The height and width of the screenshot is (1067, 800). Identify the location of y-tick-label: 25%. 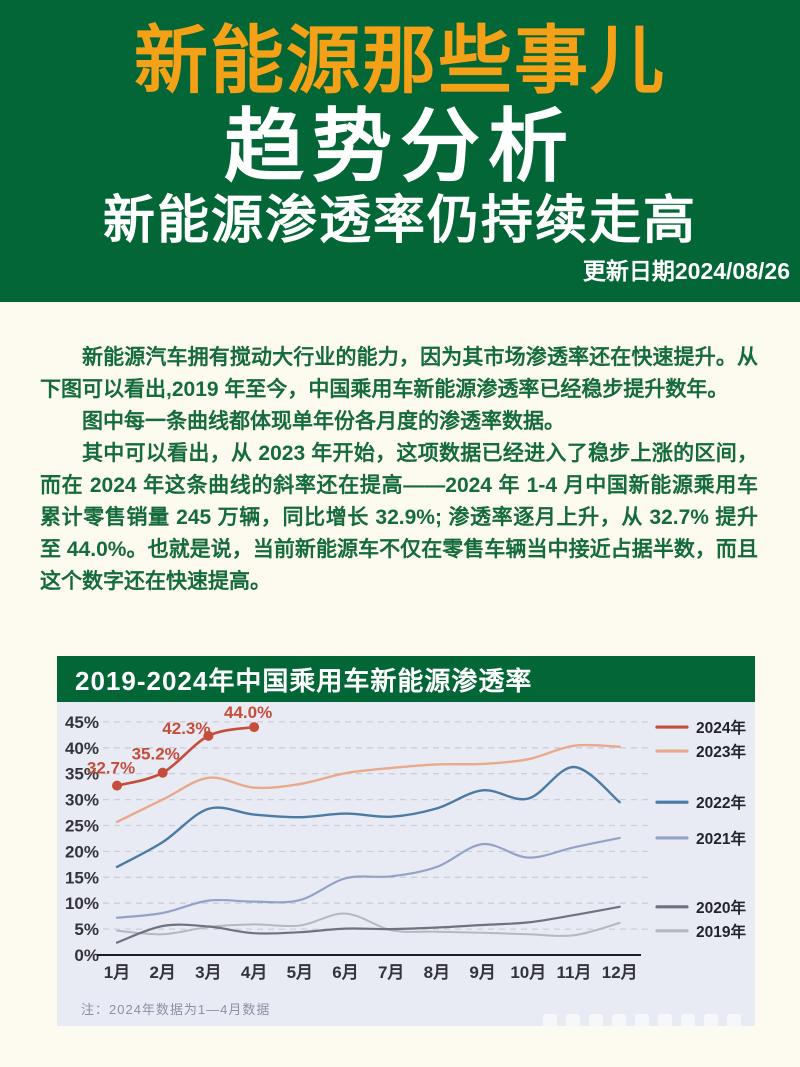
(82, 826).